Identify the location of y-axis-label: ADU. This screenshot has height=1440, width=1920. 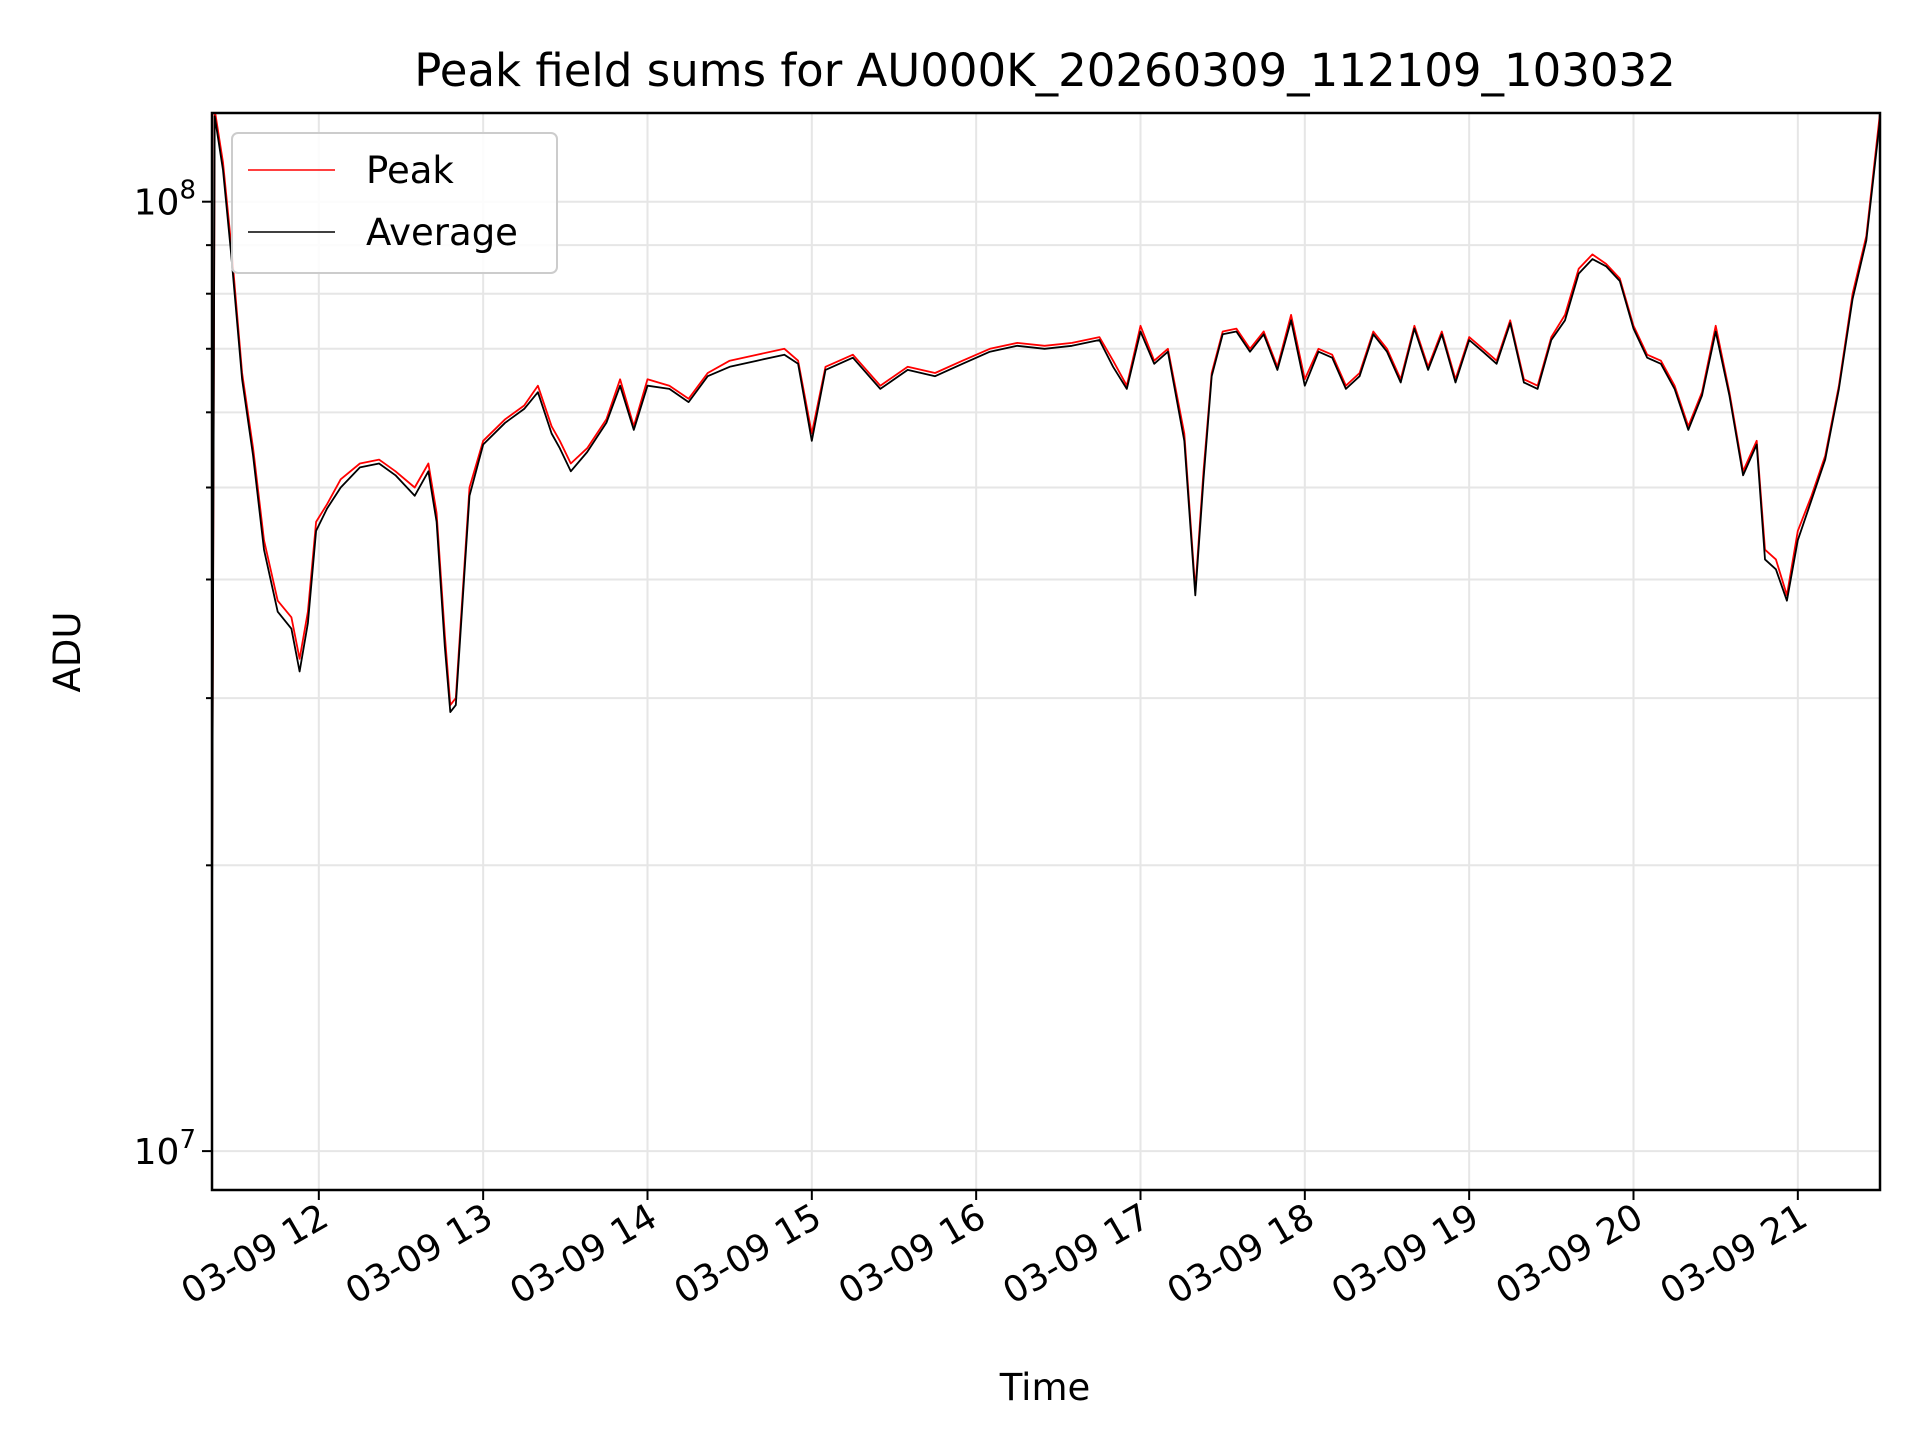
(67, 652).